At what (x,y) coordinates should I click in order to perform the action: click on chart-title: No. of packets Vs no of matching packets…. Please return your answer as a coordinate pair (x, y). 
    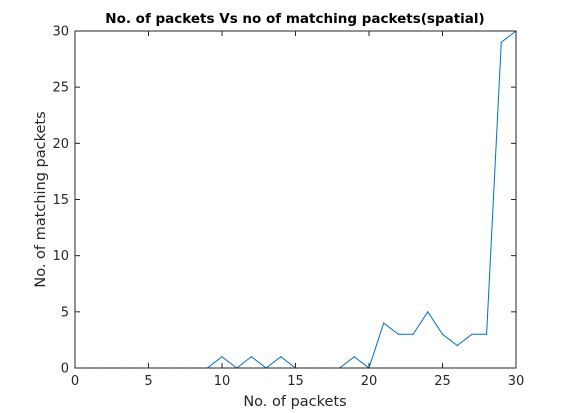
    Looking at the image, I should click on (294, 19).